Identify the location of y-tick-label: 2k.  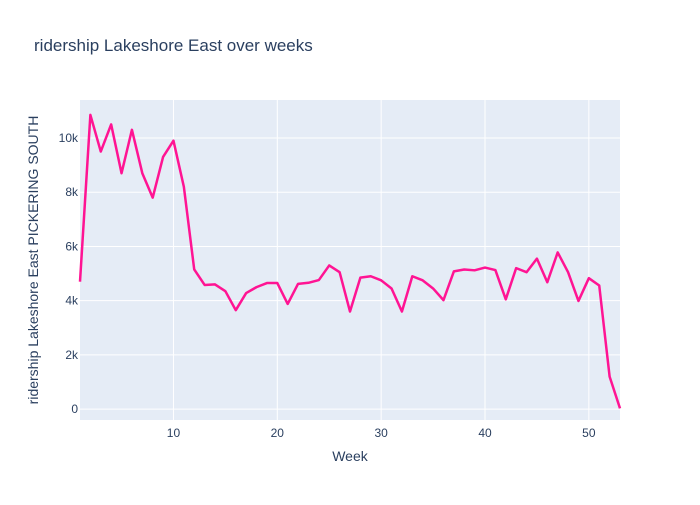
(72, 355).